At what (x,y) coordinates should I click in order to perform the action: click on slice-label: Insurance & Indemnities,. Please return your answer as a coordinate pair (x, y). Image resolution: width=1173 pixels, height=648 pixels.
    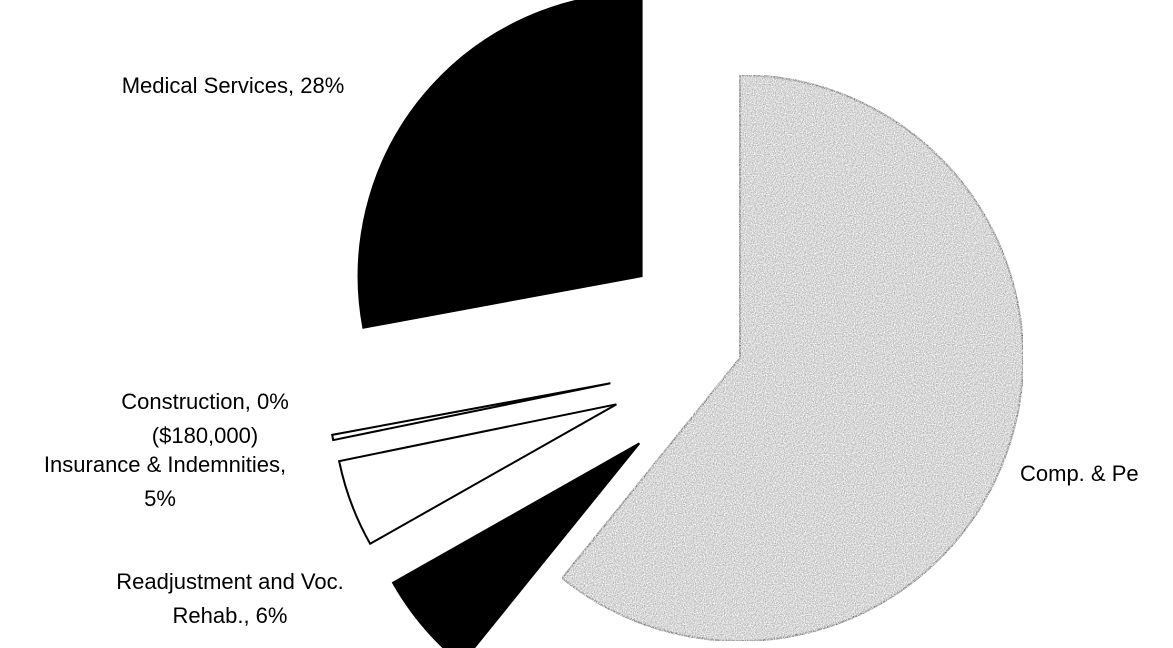
    Looking at the image, I should click on (165, 464).